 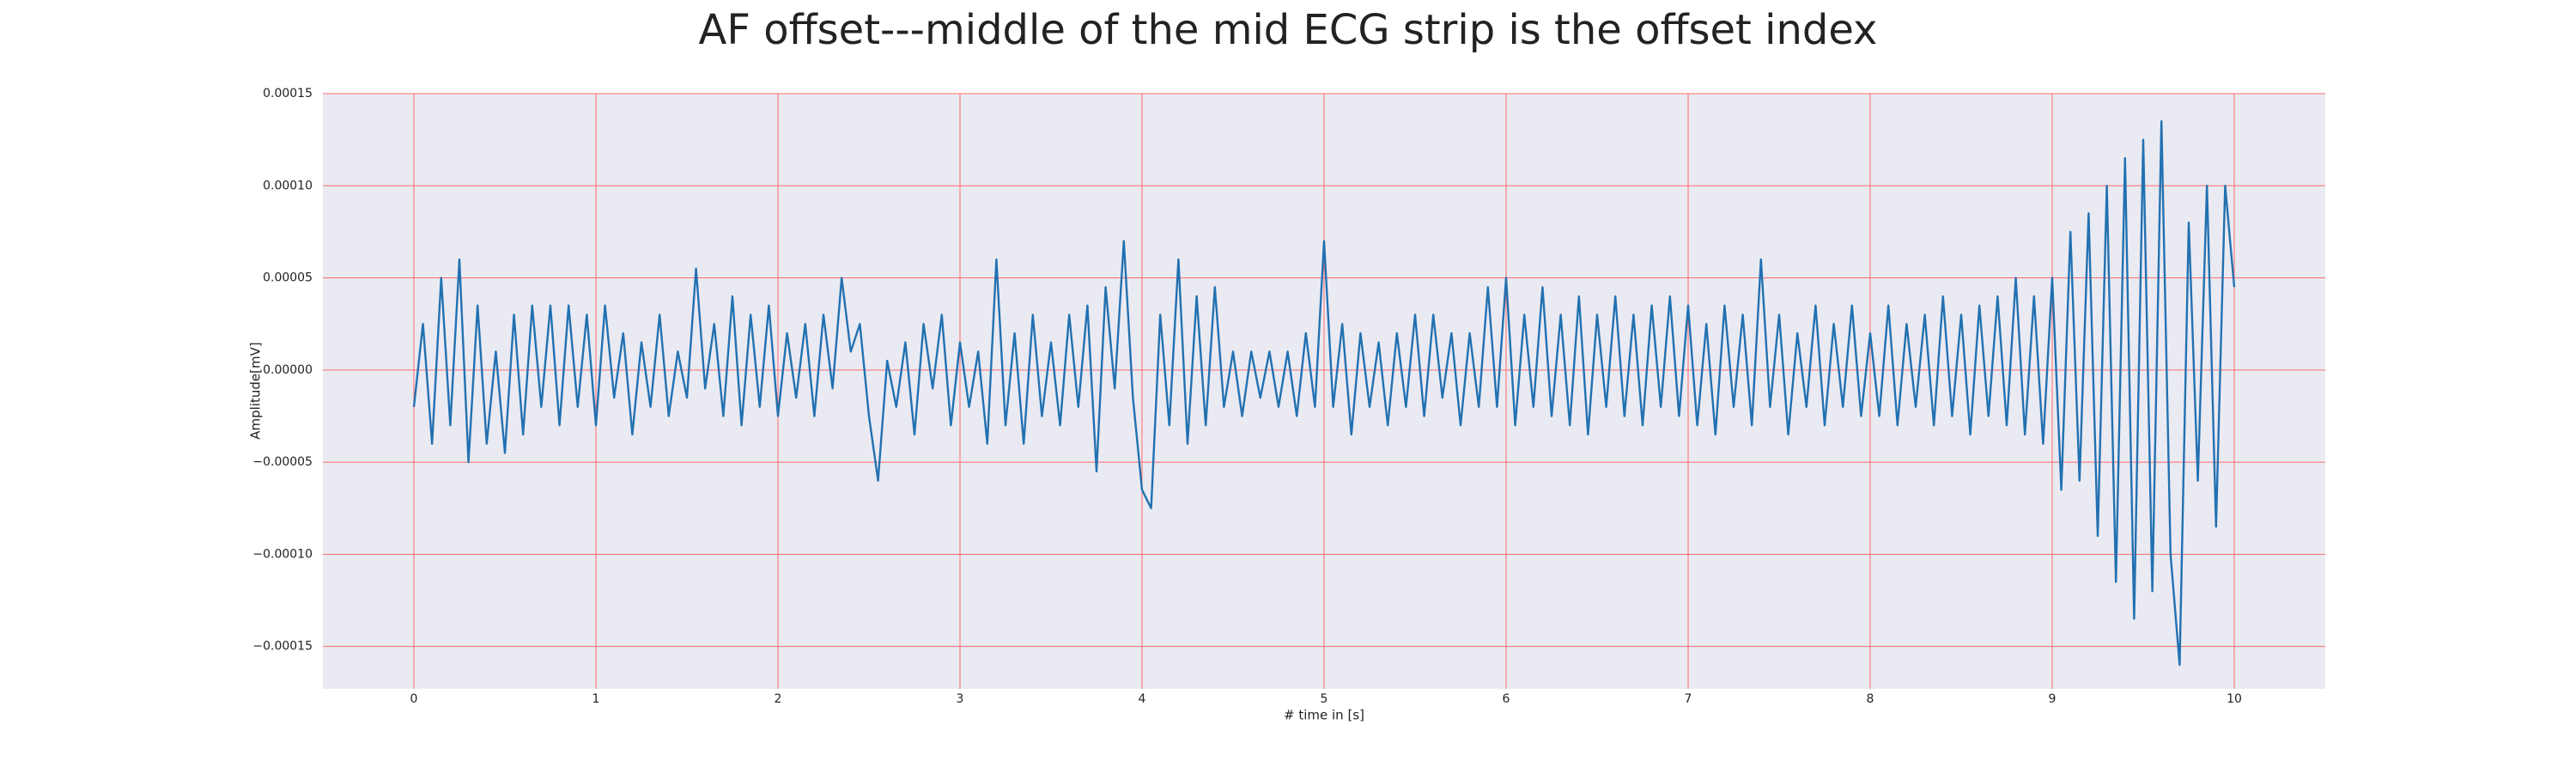 What do you see at coordinates (1506, 699) in the screenshot?
I see `x-tick-label: 6` at bounding box center [1506, 699].